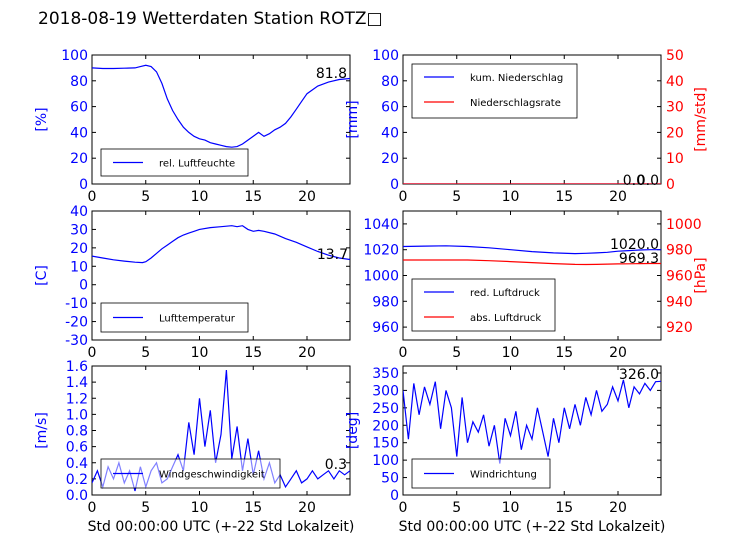  What do you see at coordinates (675, 56) in the screenshot?
I see `y2-tick-label: 50` at bounding box center [675, 56].